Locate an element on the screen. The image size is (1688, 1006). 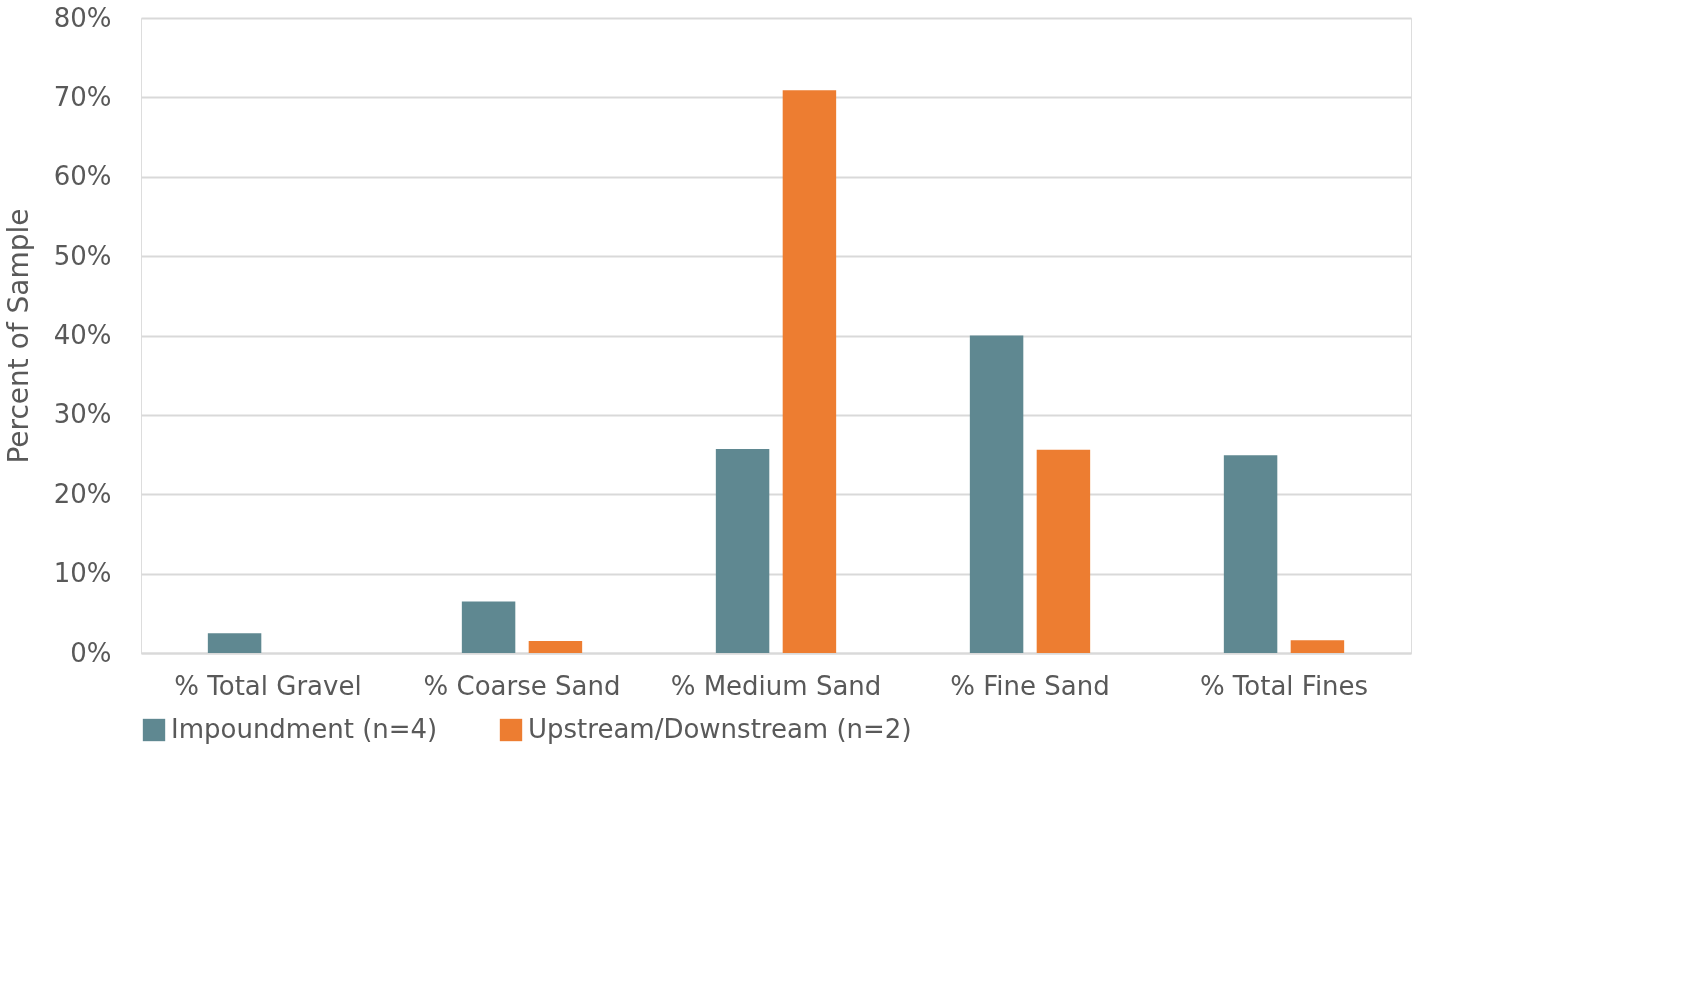
y-tick-label: 80% is located at coordinates (82, 17).